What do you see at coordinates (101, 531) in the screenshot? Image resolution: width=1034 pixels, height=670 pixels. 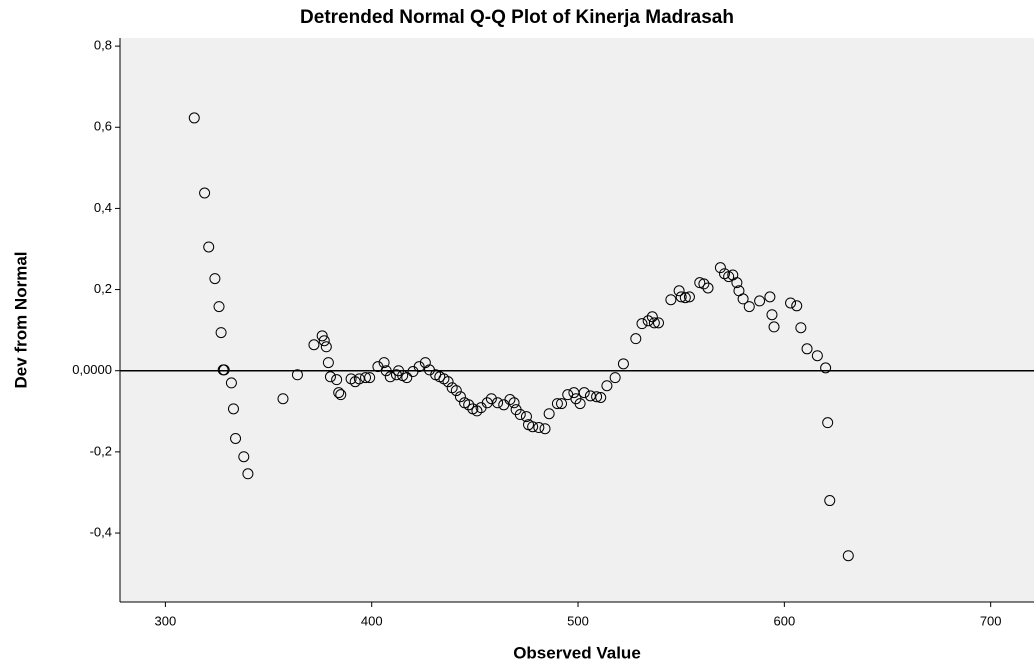 I see `y-tick-label: -0,4` at bounding box center [101, 531].